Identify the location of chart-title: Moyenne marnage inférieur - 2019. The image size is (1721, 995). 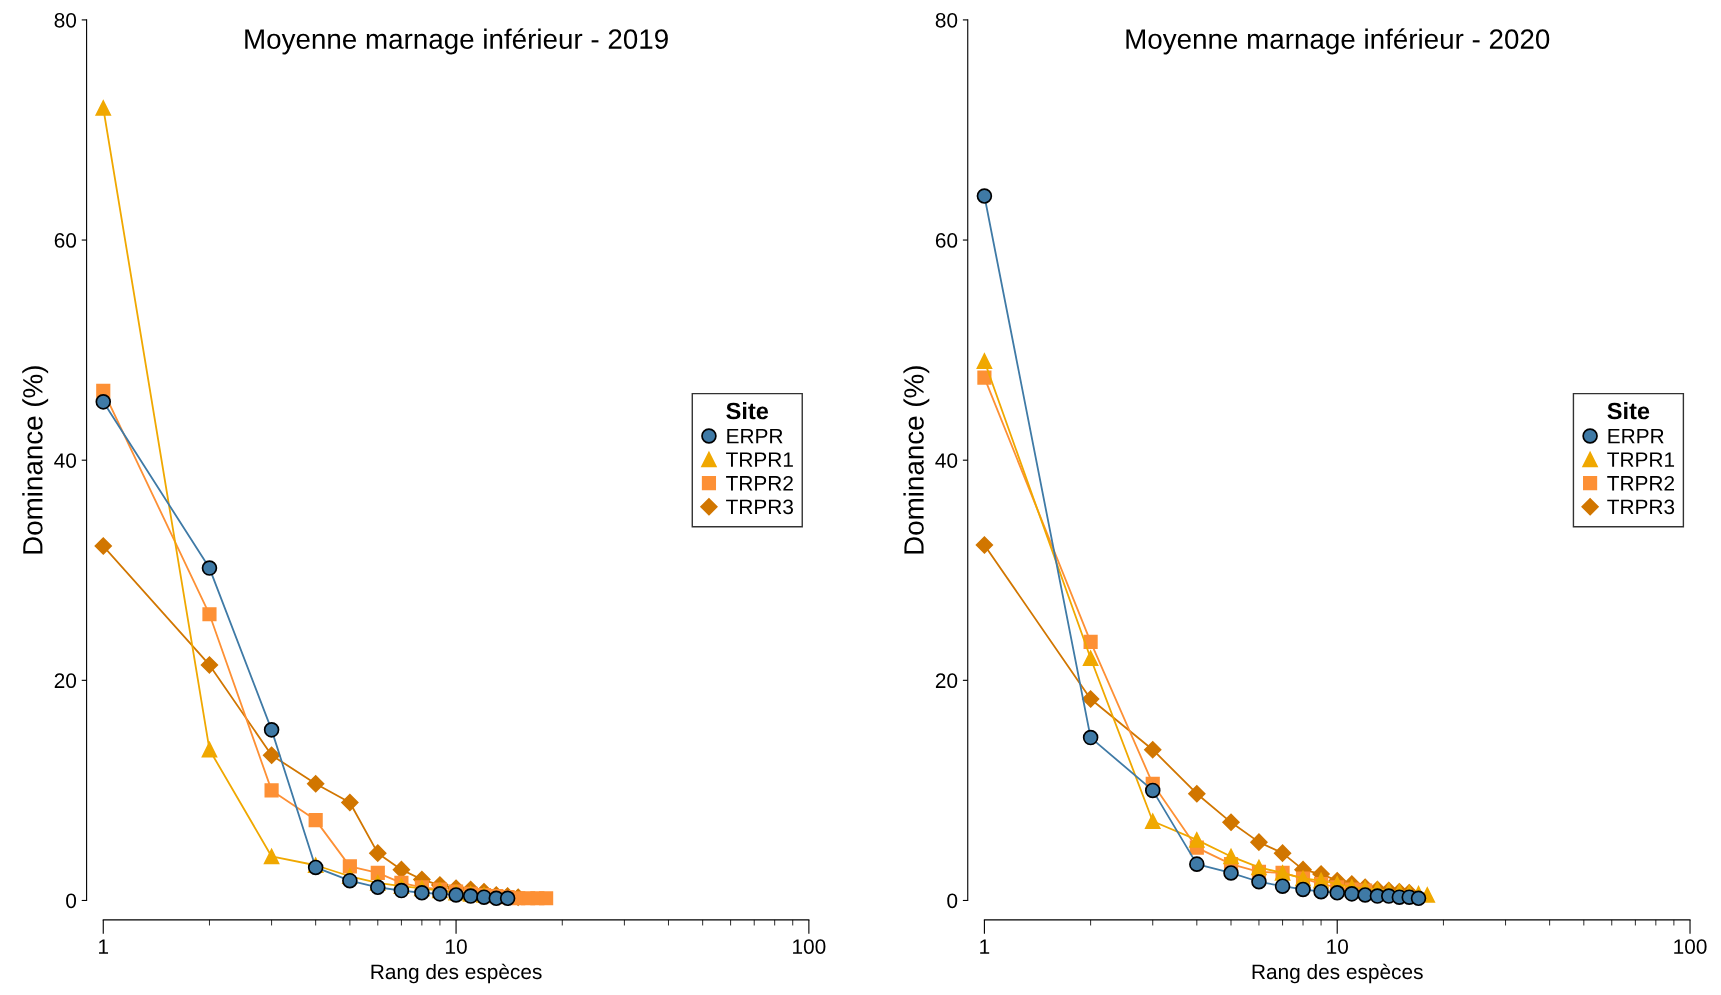
(456, 41).